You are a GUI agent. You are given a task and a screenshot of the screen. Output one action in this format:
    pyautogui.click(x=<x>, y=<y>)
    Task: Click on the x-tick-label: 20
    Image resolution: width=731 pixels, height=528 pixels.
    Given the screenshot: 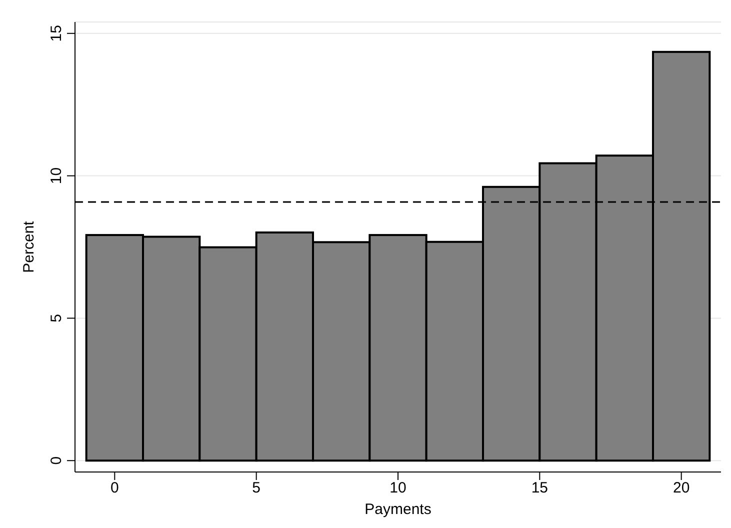 What is the action you would take?
    pyautogui.click(x=681, y=488)
    